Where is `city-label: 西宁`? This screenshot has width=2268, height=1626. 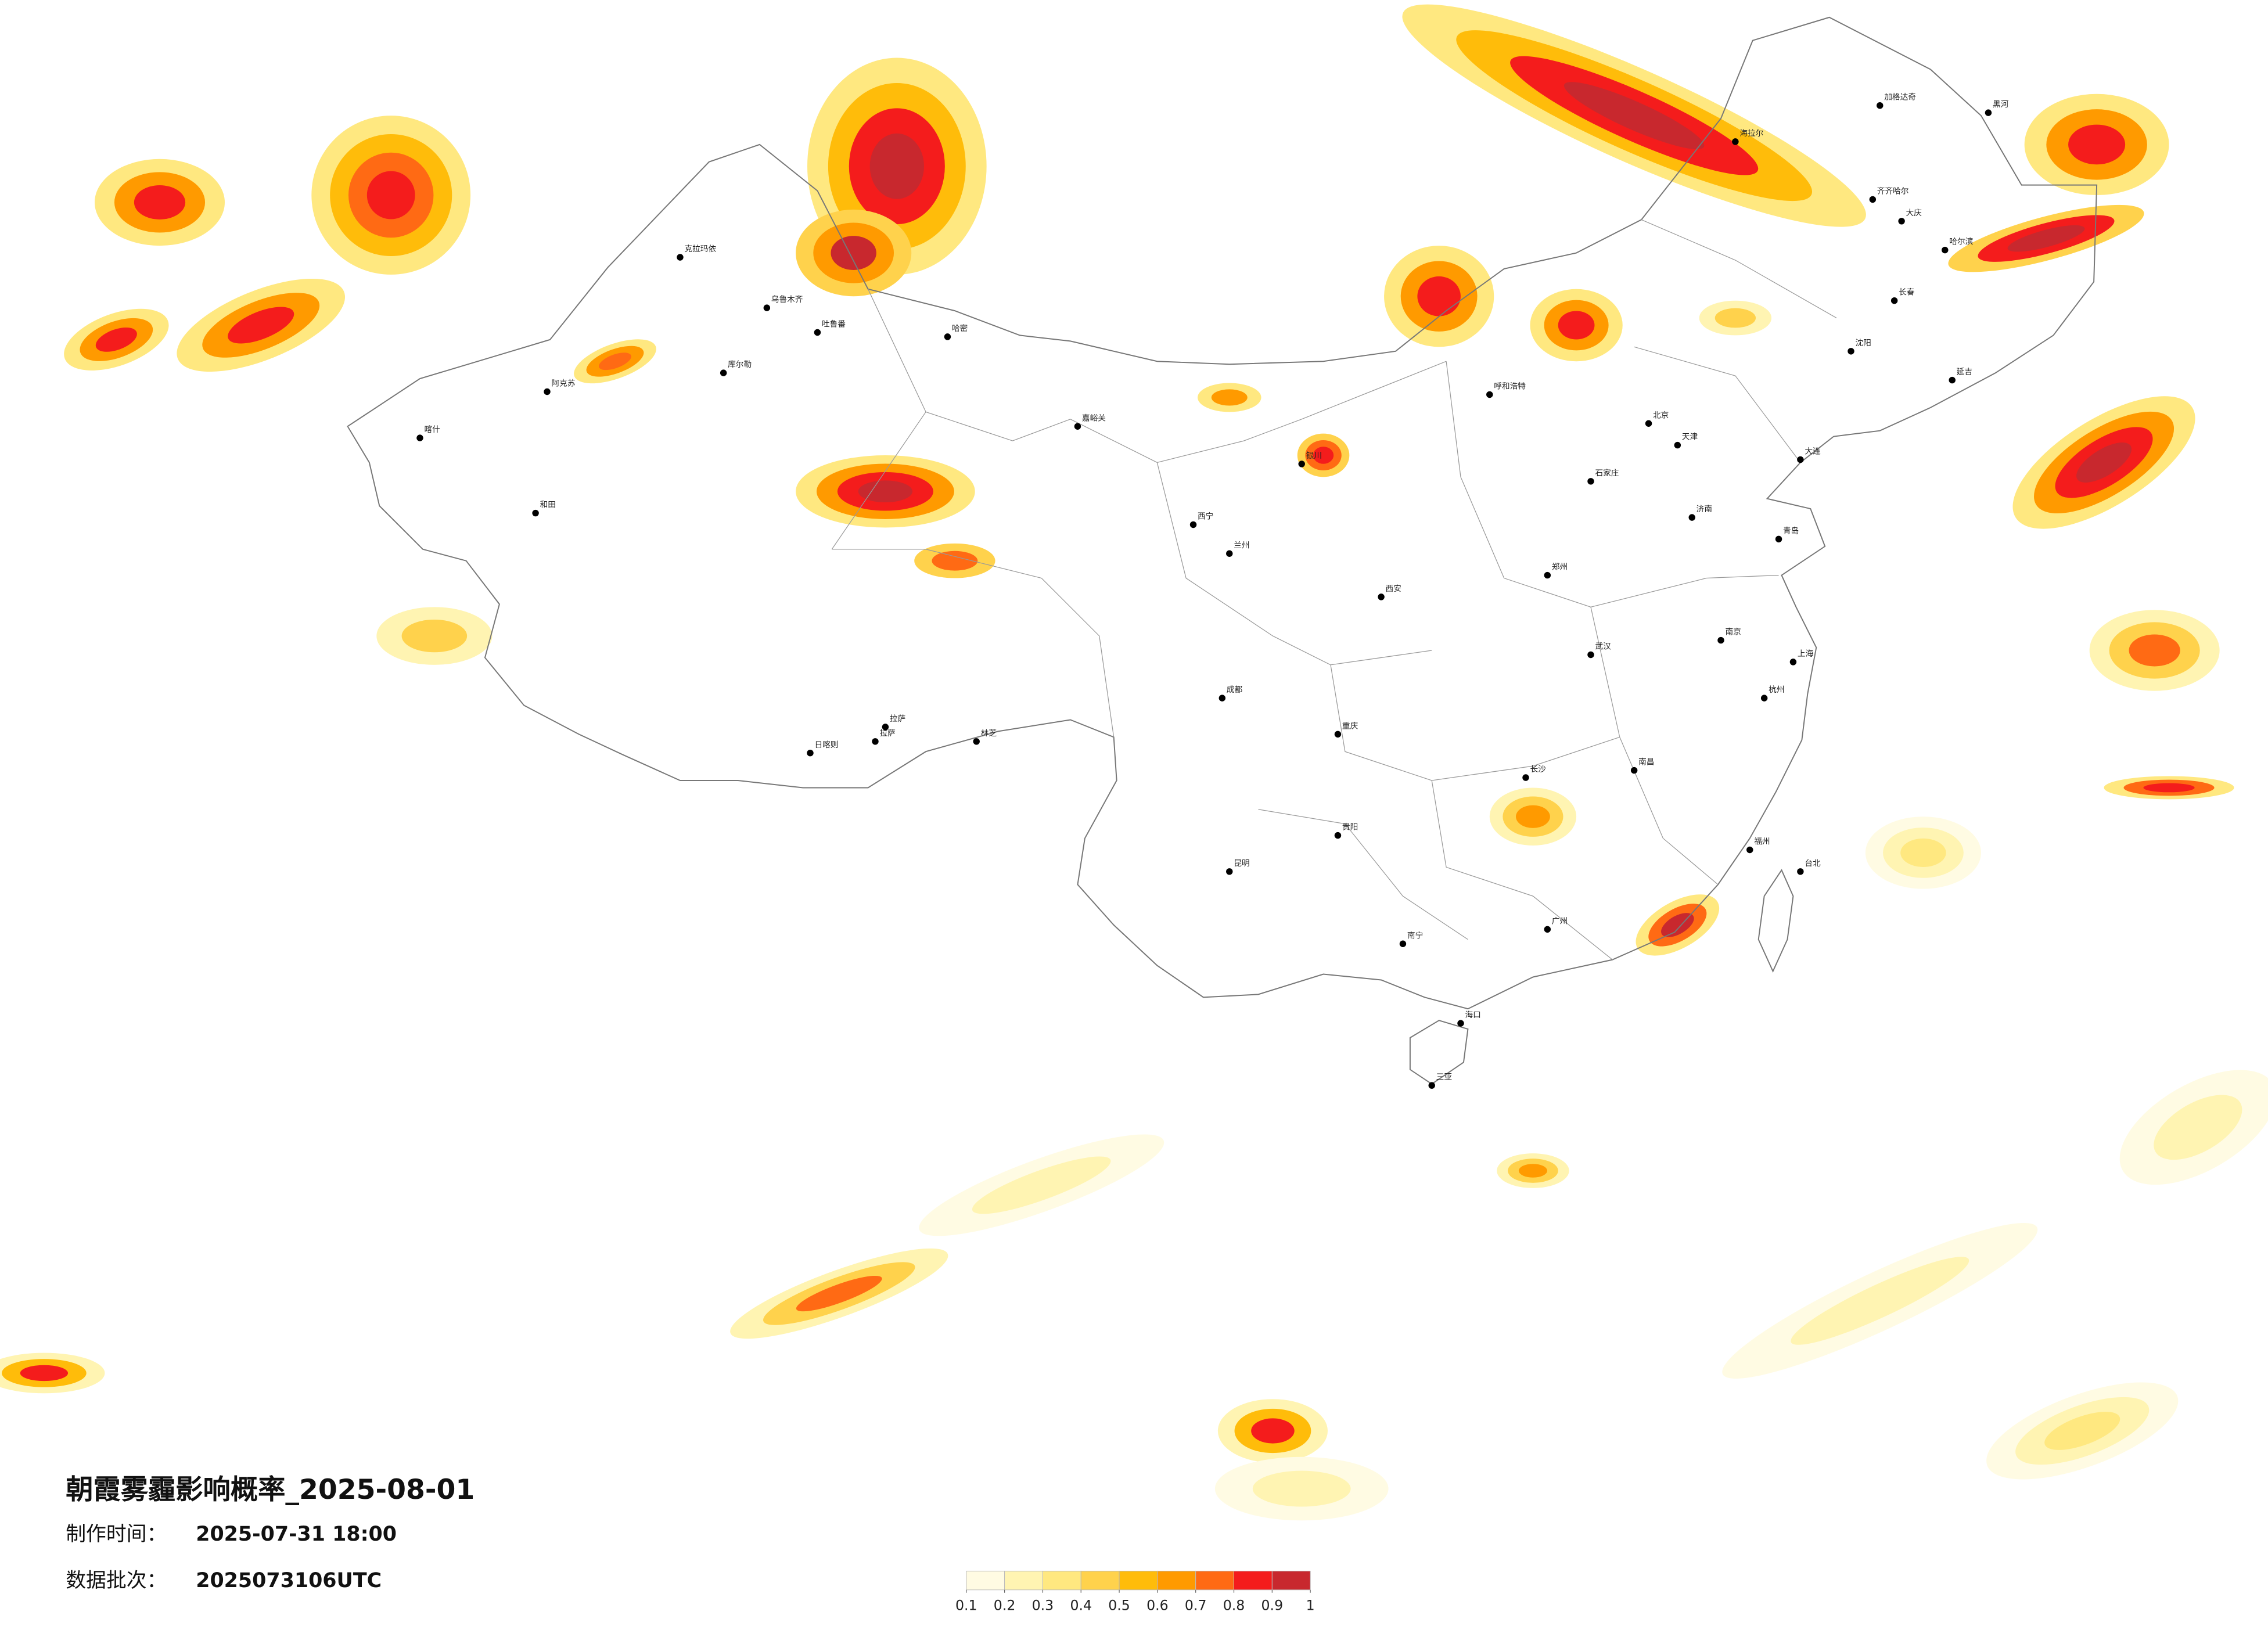
city-label: 西宁 is located at coordinates (1205, 516).